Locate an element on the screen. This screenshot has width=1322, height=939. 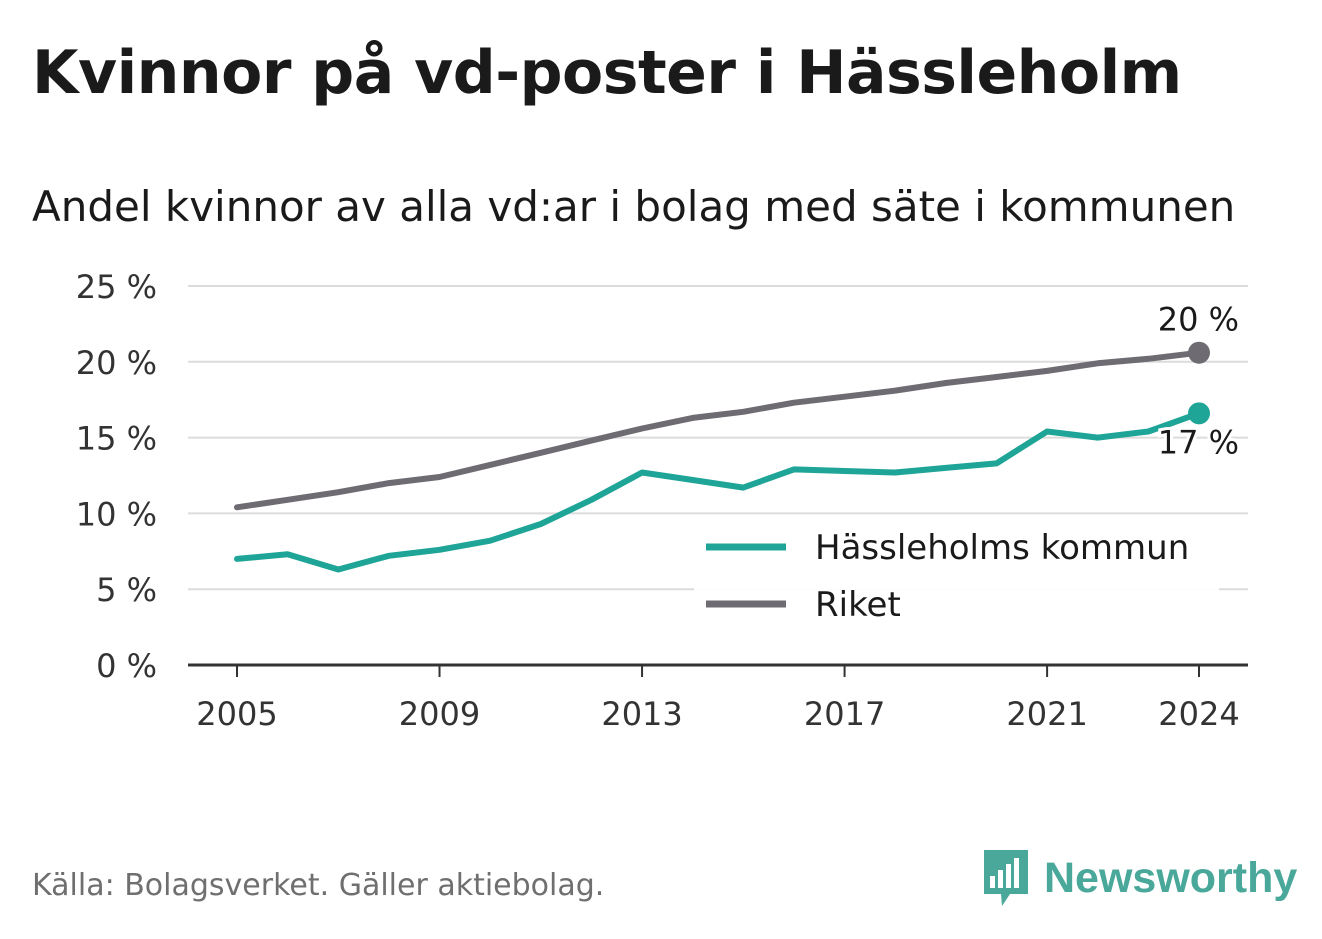
end-marker-riket is located at coordinates (1199, 352).